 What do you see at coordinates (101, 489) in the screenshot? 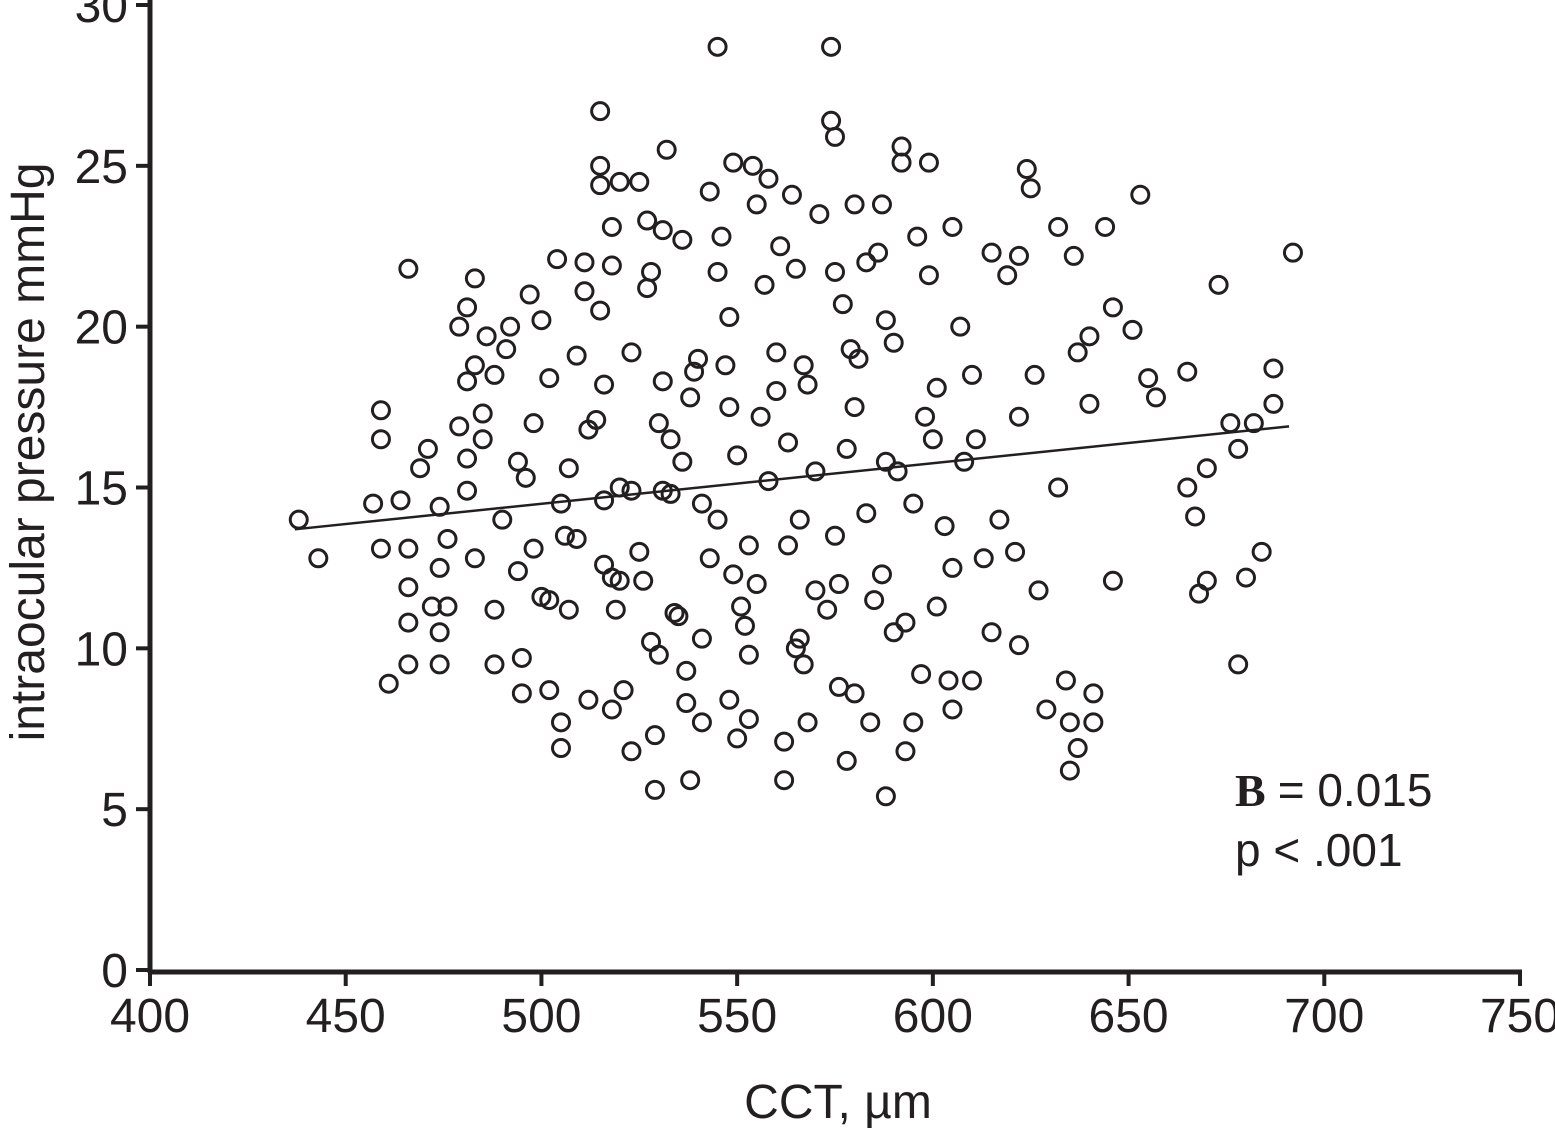
I see `y-tick-label: 15` at bounding box center [101, 489].